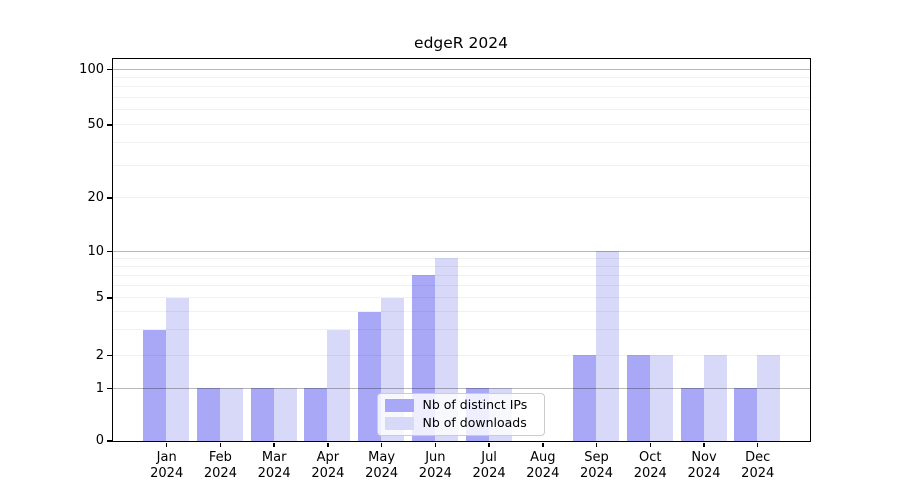  What do you see at coordinates (95, 251) in the screenshot?
I see `y-tick-label-10: 10` at bounding box center [95, 251].